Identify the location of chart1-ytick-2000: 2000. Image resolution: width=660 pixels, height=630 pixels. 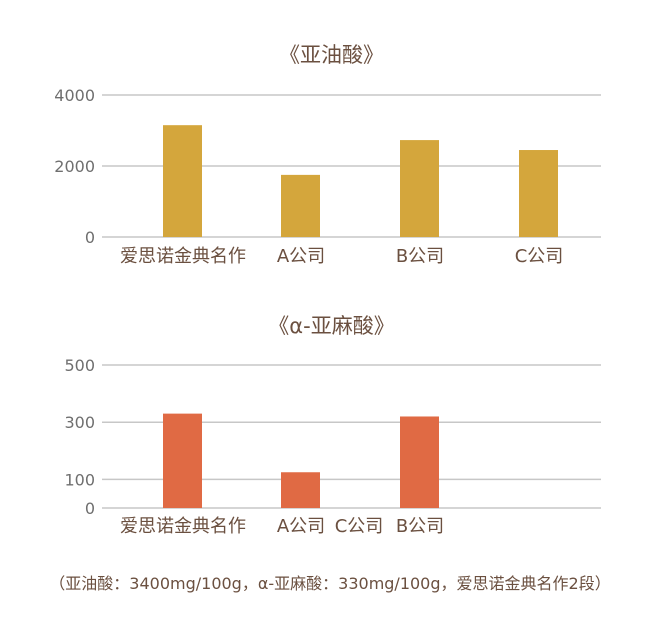
(74, 166).